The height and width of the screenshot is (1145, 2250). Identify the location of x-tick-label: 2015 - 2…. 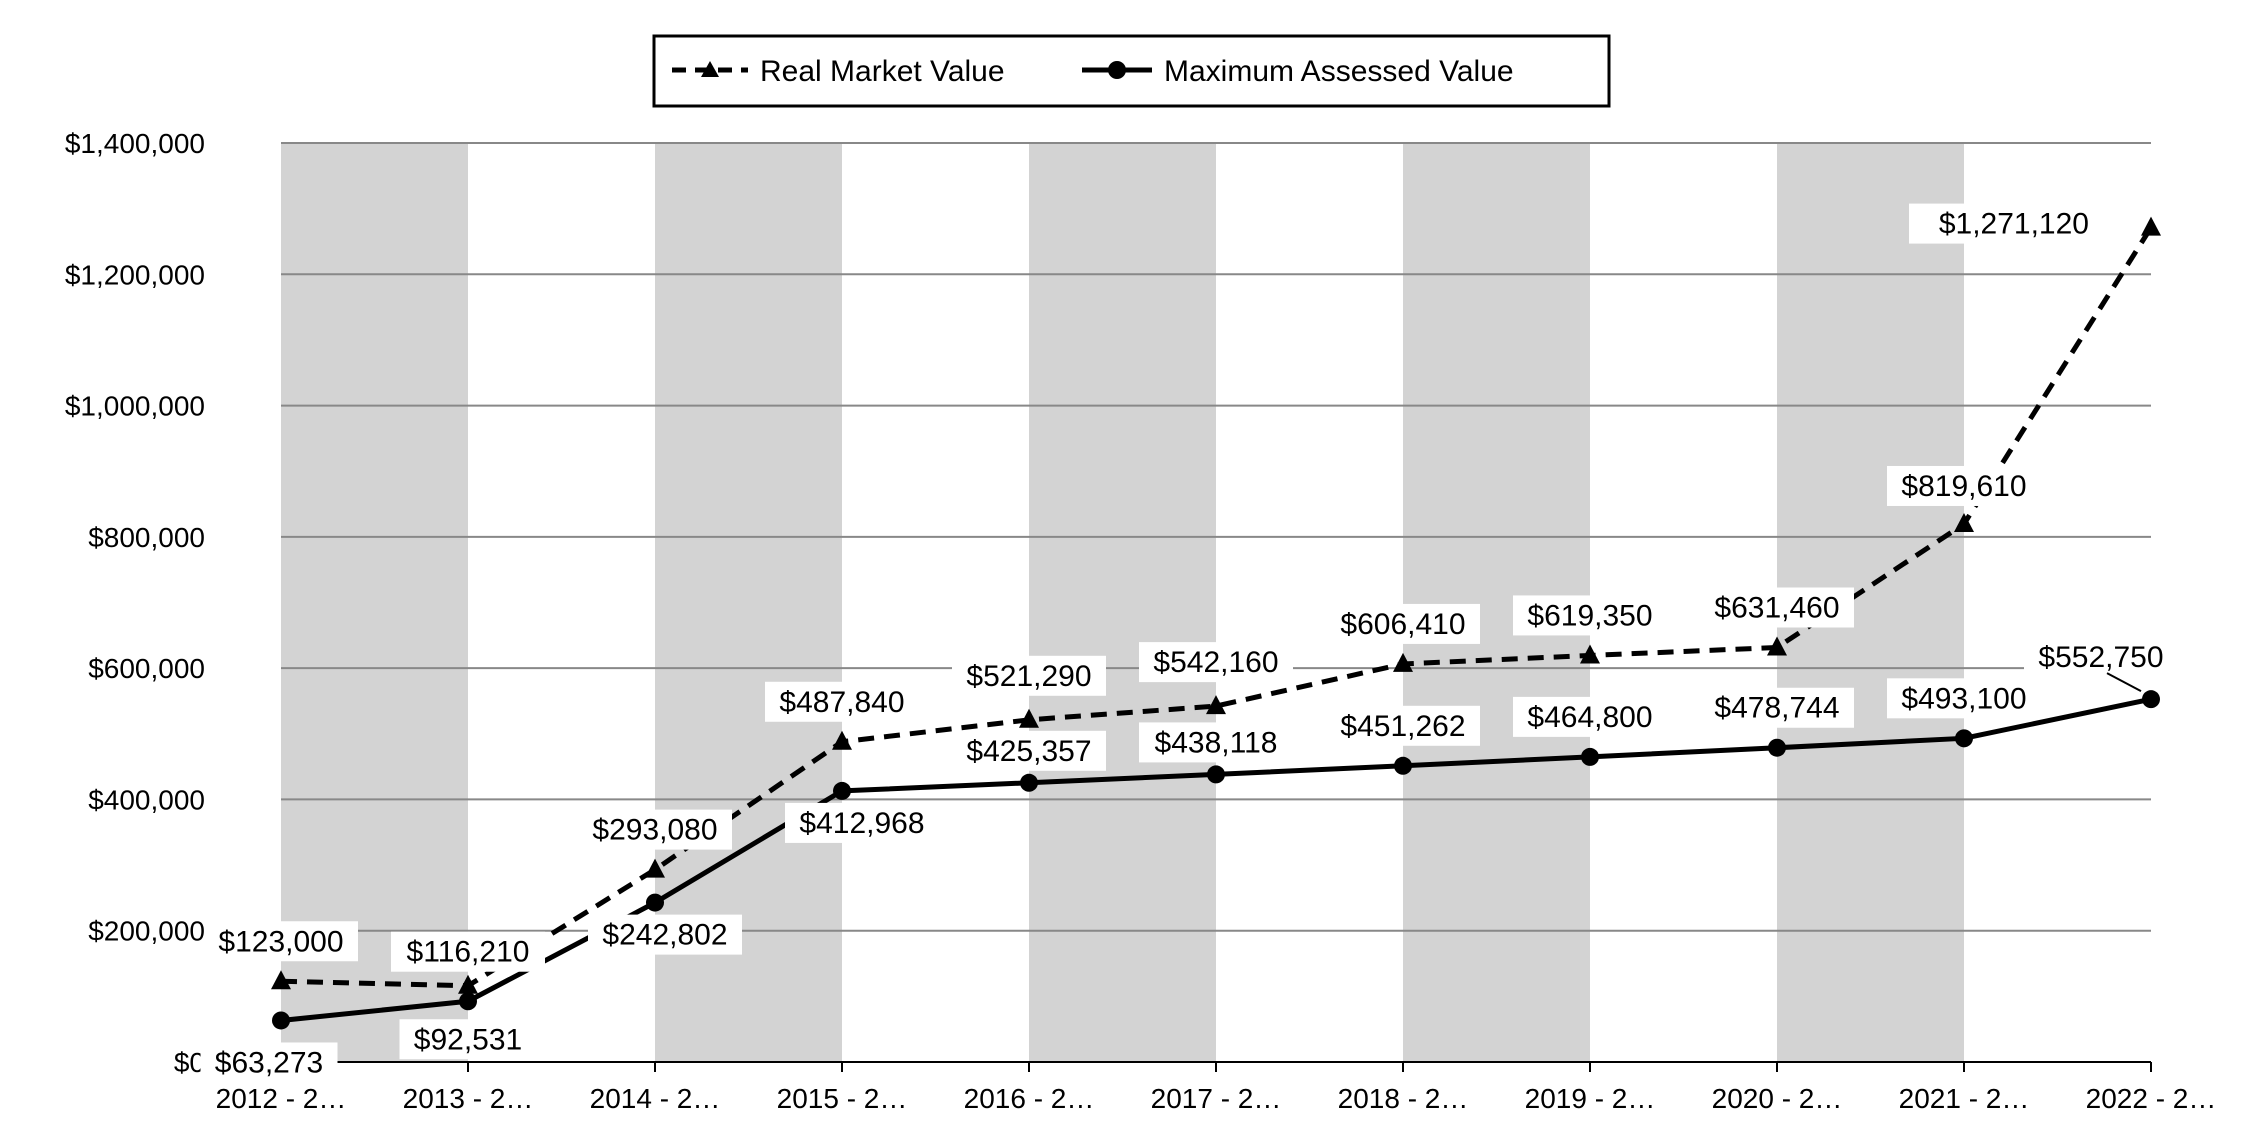
(842, 1098).